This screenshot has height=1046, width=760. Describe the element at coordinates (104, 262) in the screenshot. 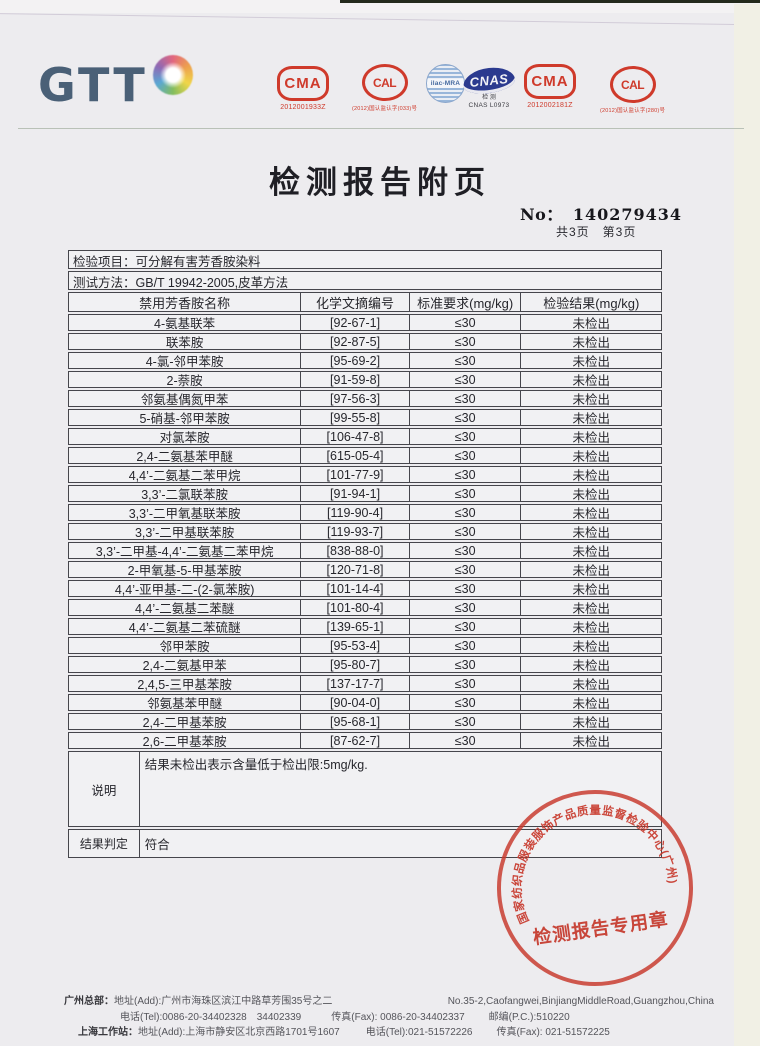

I see `test-item-label: 检验项目：` at that location.